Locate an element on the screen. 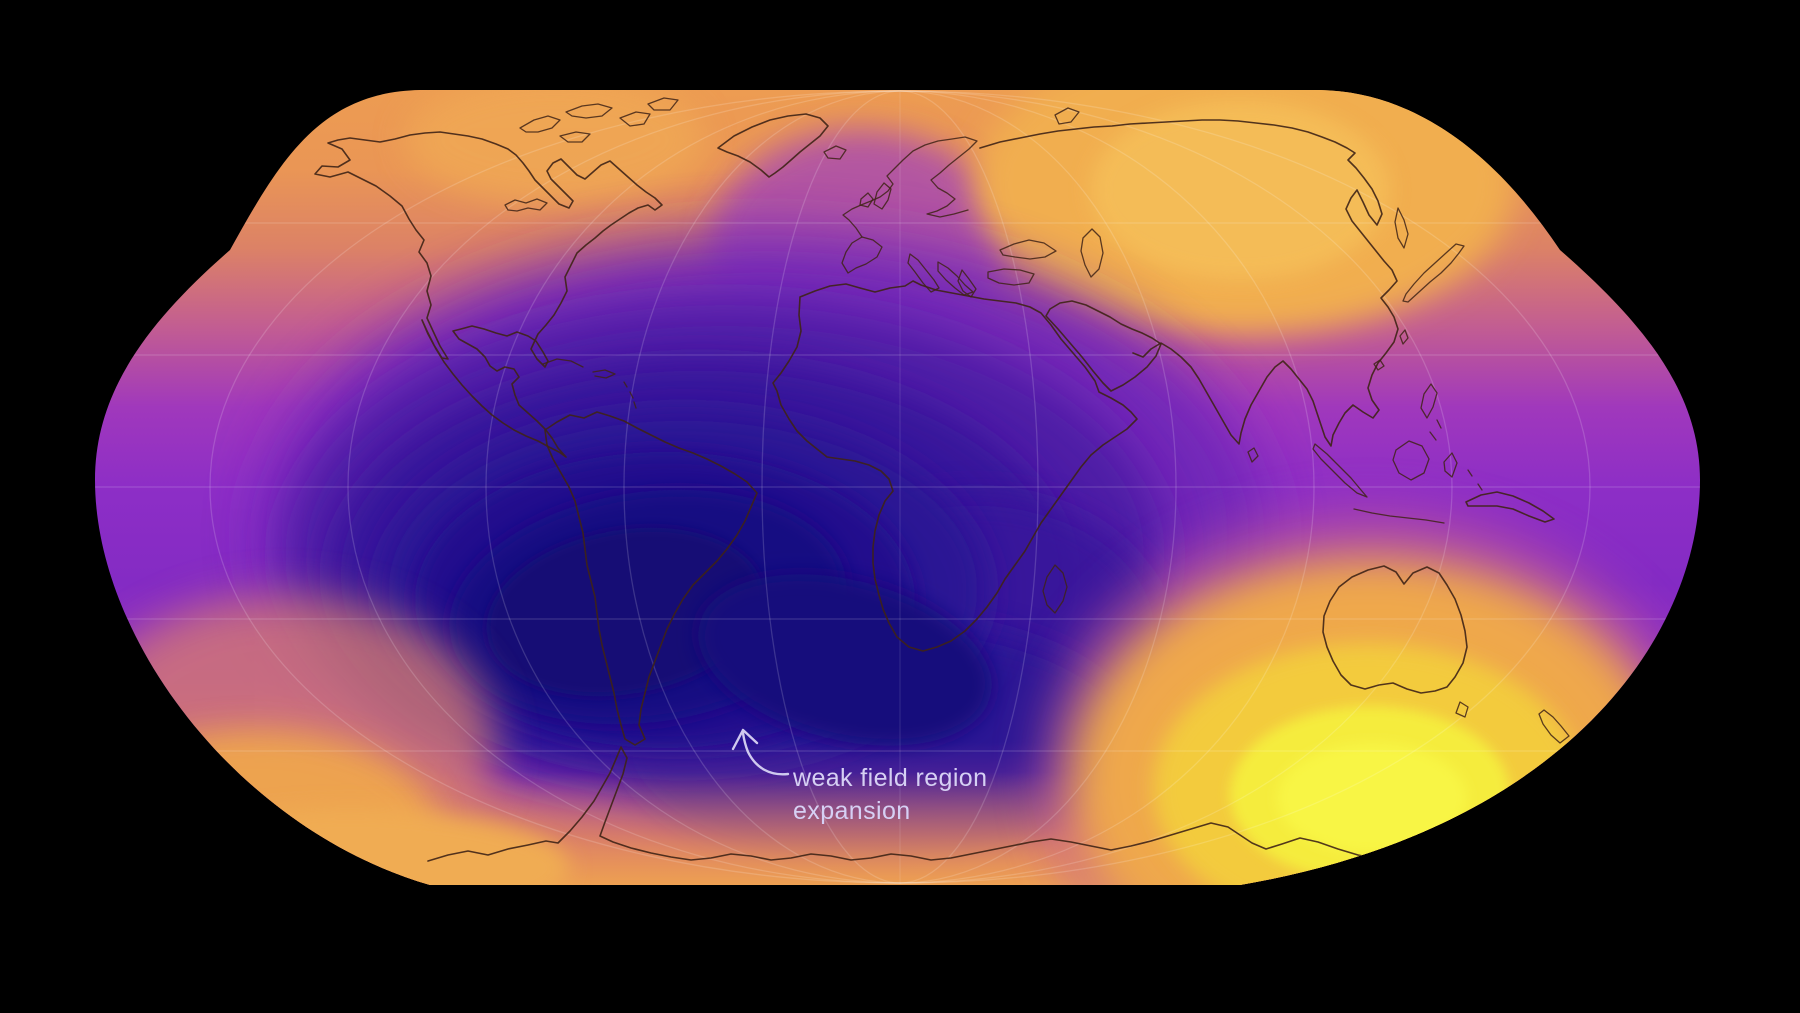  north-canada-amber-blob is located at coordinates (555, 147).